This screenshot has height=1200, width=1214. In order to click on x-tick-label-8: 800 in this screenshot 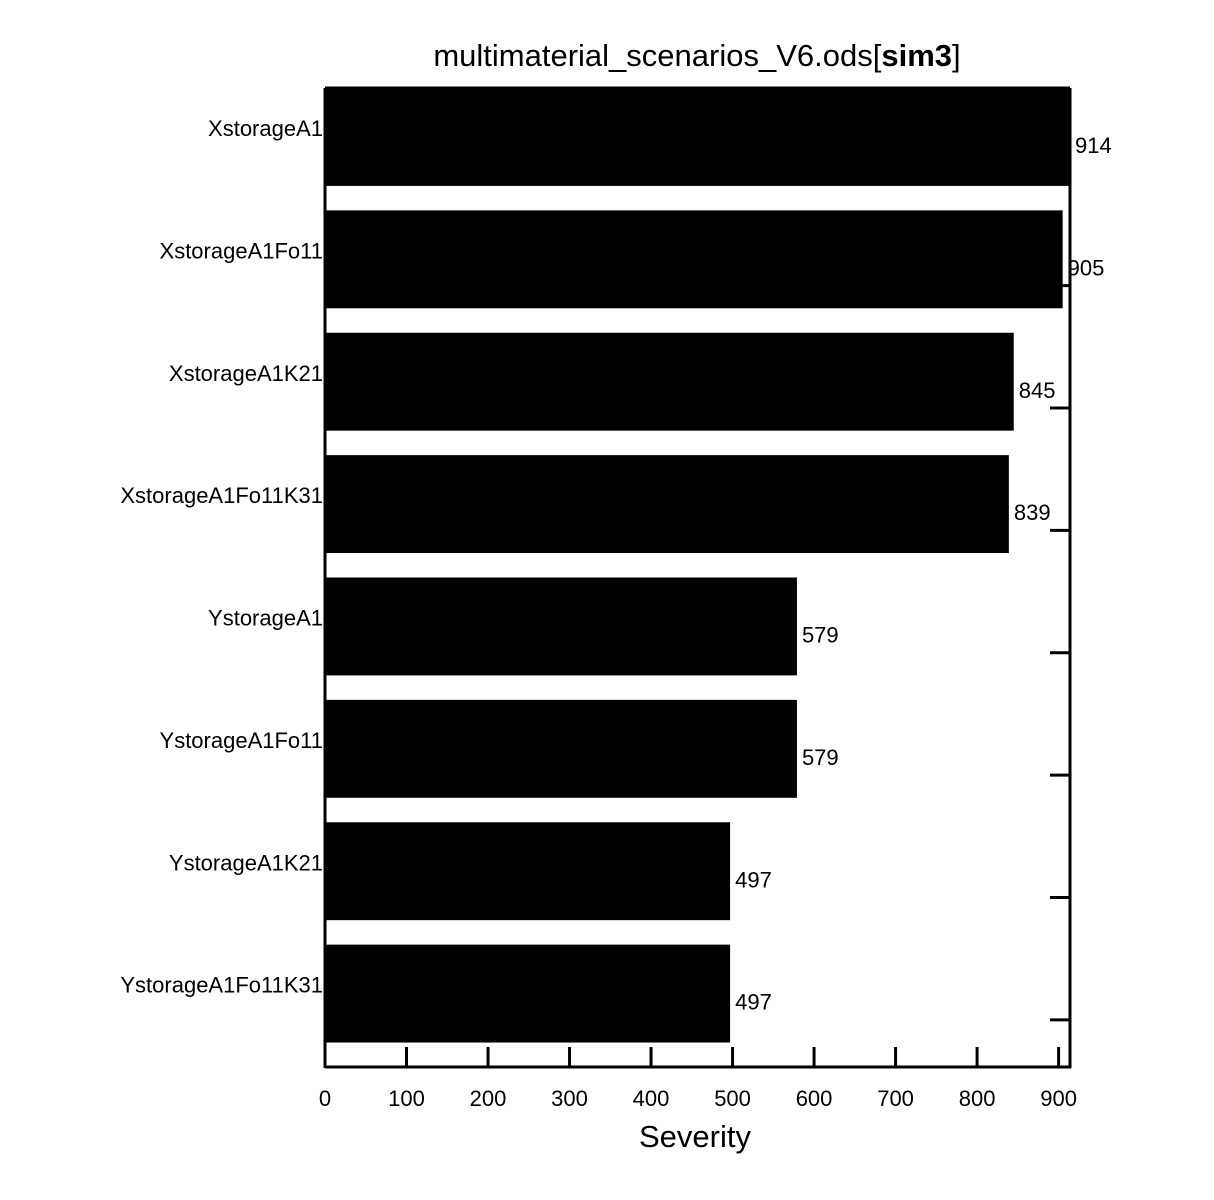, I will do `click(977, 1098)`.